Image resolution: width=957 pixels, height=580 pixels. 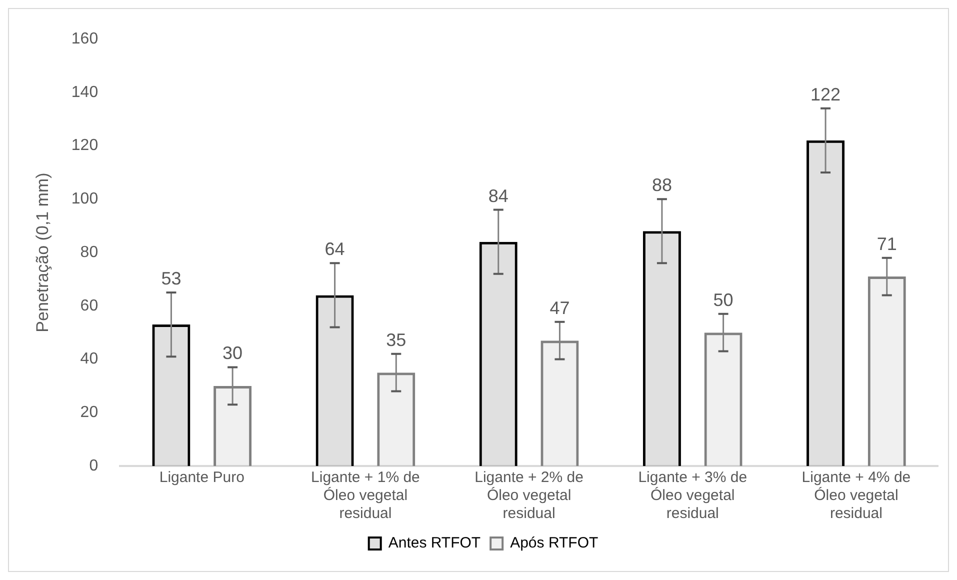 I want to click on y-tick-label: 20, so click(x=89, y=413).